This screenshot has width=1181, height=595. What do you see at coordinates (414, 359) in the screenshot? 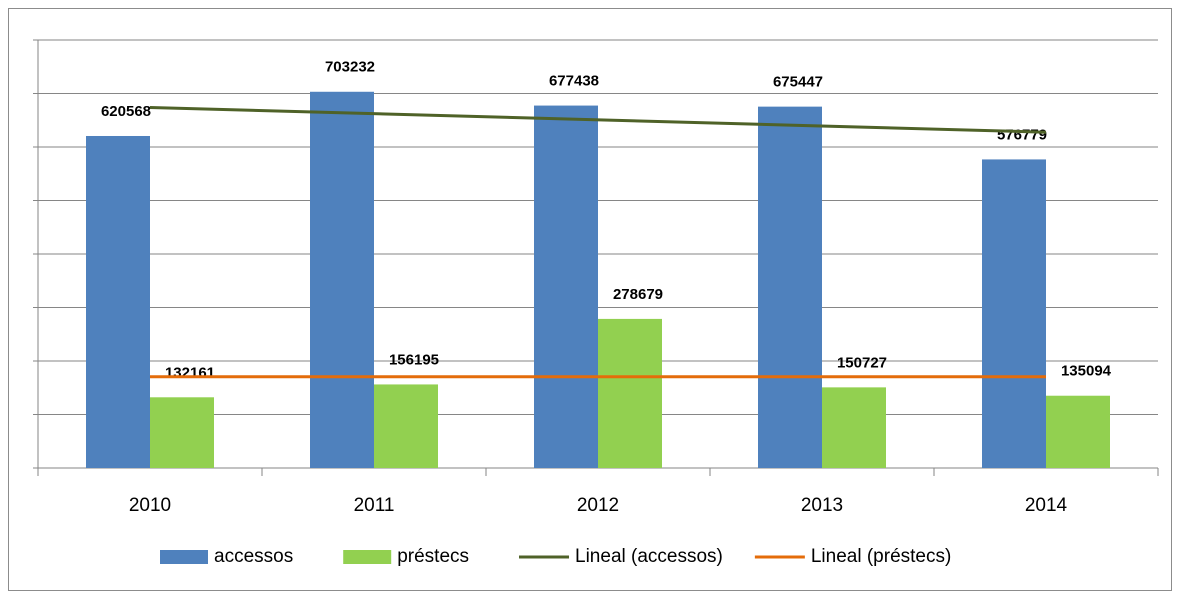
I see `data-label: 156195` at bounding box center [414, 359].